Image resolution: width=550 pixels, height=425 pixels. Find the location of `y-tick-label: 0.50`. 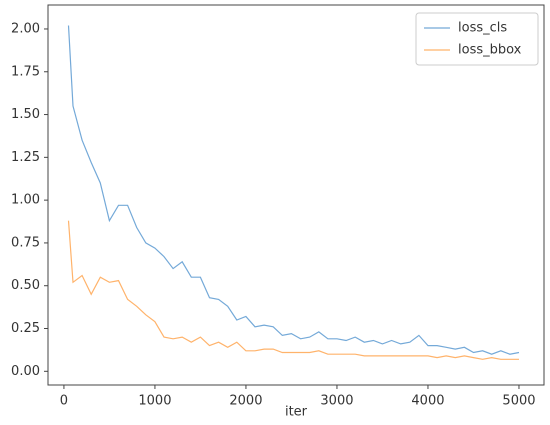

y-tick-label: 0.50 is located at coordinates (25, 285).